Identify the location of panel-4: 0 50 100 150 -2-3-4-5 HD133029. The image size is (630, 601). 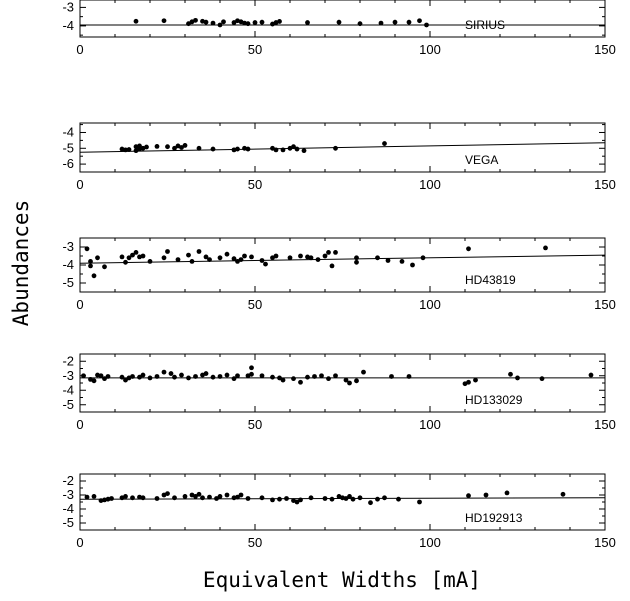
(338, 392).